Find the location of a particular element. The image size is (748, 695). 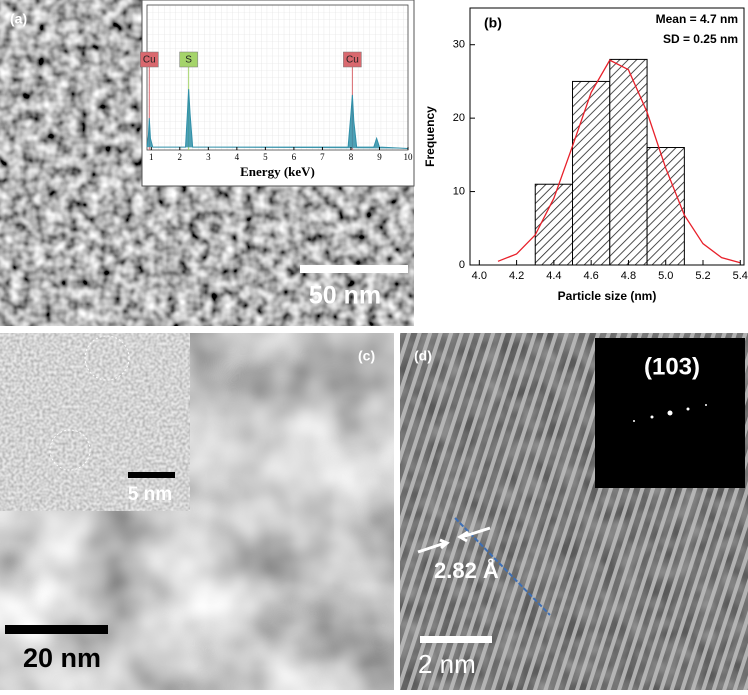

x-tick-label: 2 is located at coordinates (180, 157).